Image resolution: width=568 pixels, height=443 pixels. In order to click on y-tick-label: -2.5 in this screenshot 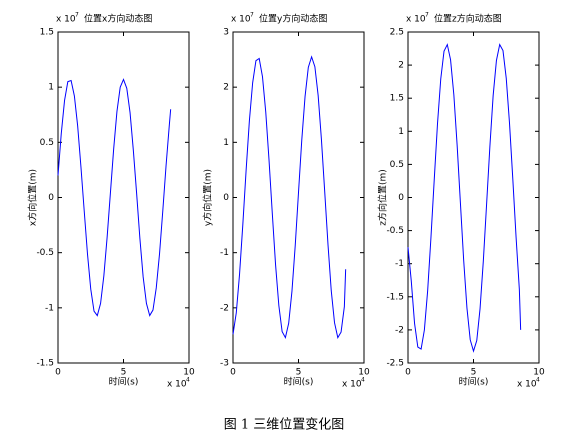, I will do `click(395, 364)`.